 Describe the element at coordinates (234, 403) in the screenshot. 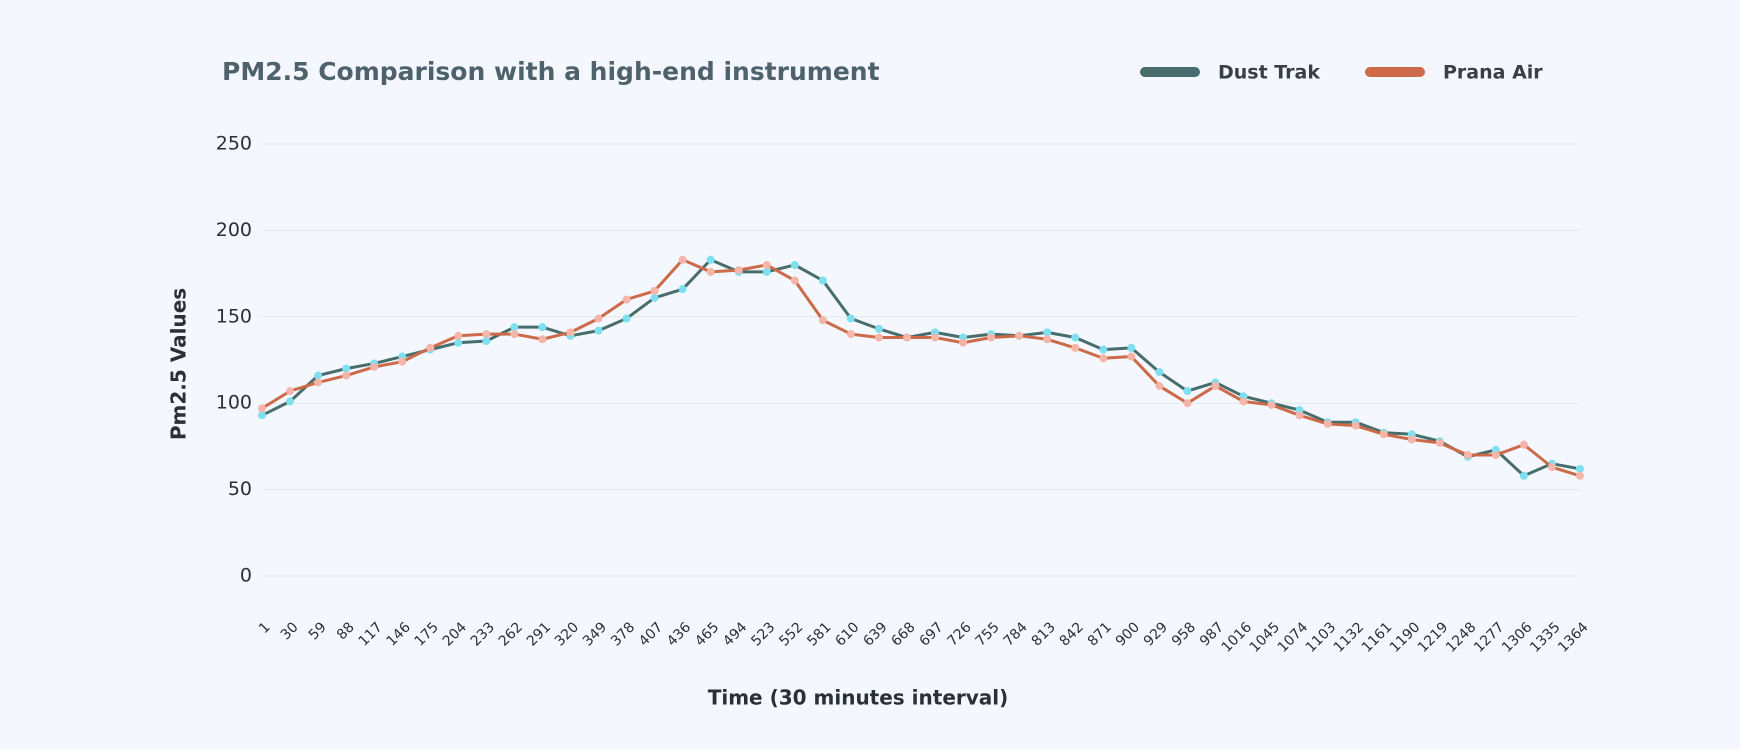

I see `y-tick-label: 100` at that location.